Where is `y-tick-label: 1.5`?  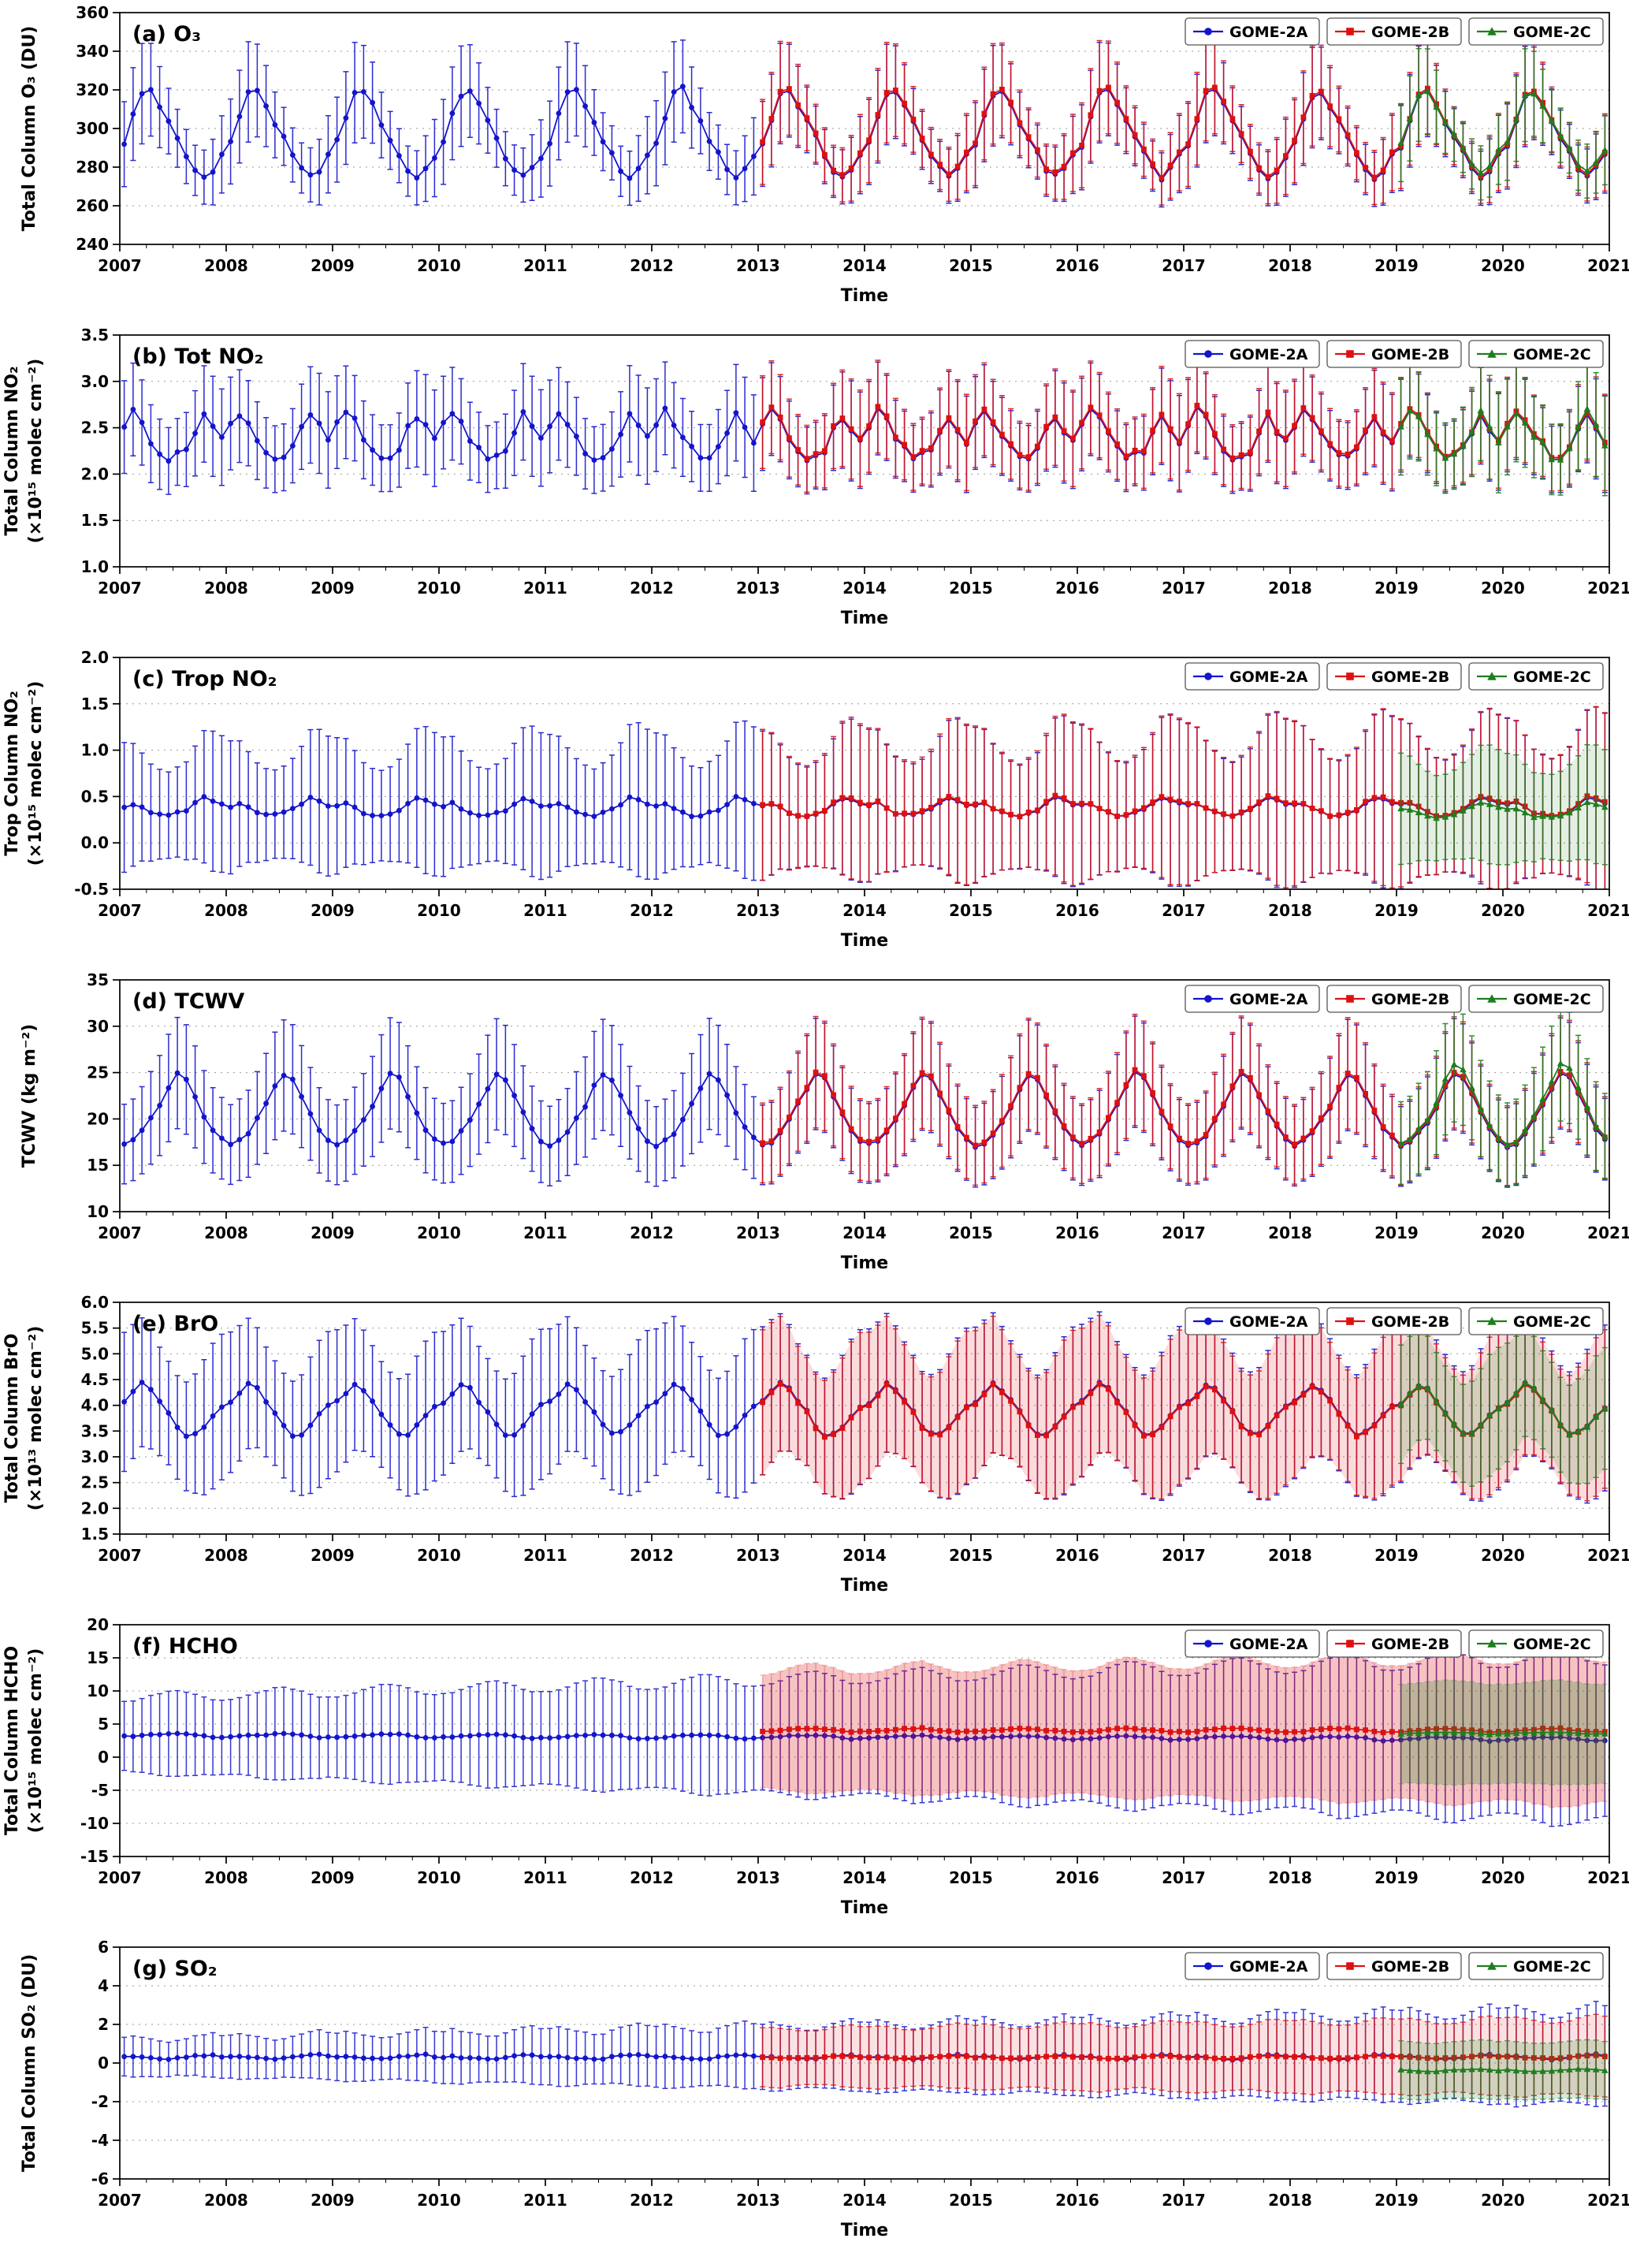
y-tick-label: 1.5 is located at coordinates (95, 1535).